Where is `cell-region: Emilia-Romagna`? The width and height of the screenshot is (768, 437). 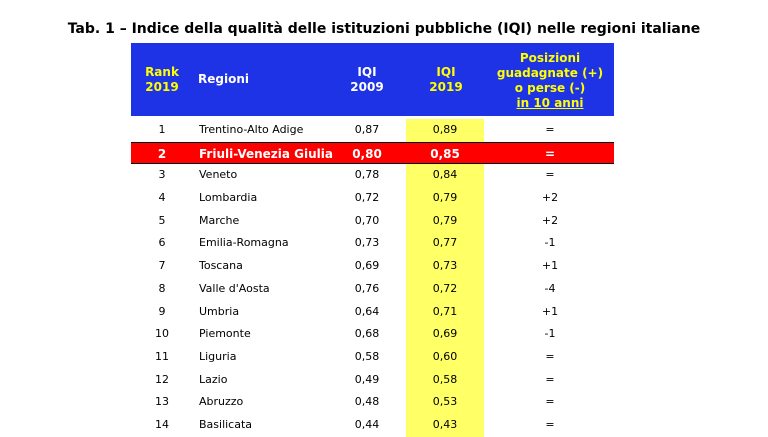 cell-region: Emilia-Romagna is located at coordinates (244, 243).